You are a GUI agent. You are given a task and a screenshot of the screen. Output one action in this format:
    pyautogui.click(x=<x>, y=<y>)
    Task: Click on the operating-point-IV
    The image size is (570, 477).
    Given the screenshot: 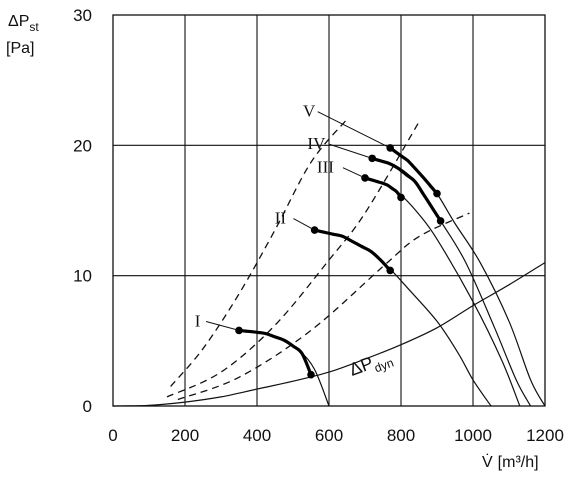 What is the action you would take?
    pyautogui.click(x=440, y=221)
    